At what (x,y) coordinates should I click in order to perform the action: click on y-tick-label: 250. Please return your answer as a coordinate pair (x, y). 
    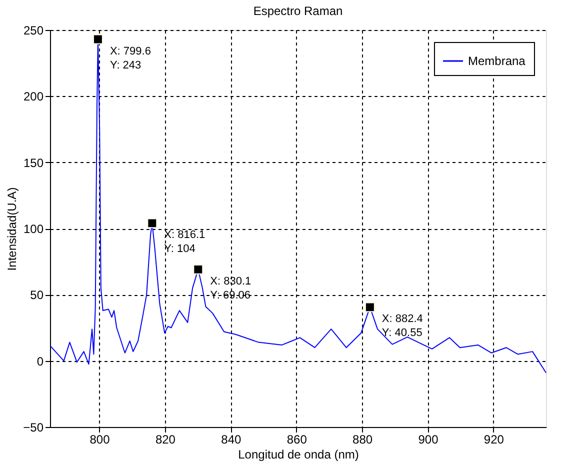
    Looking at the image, I should click on (33, 31).